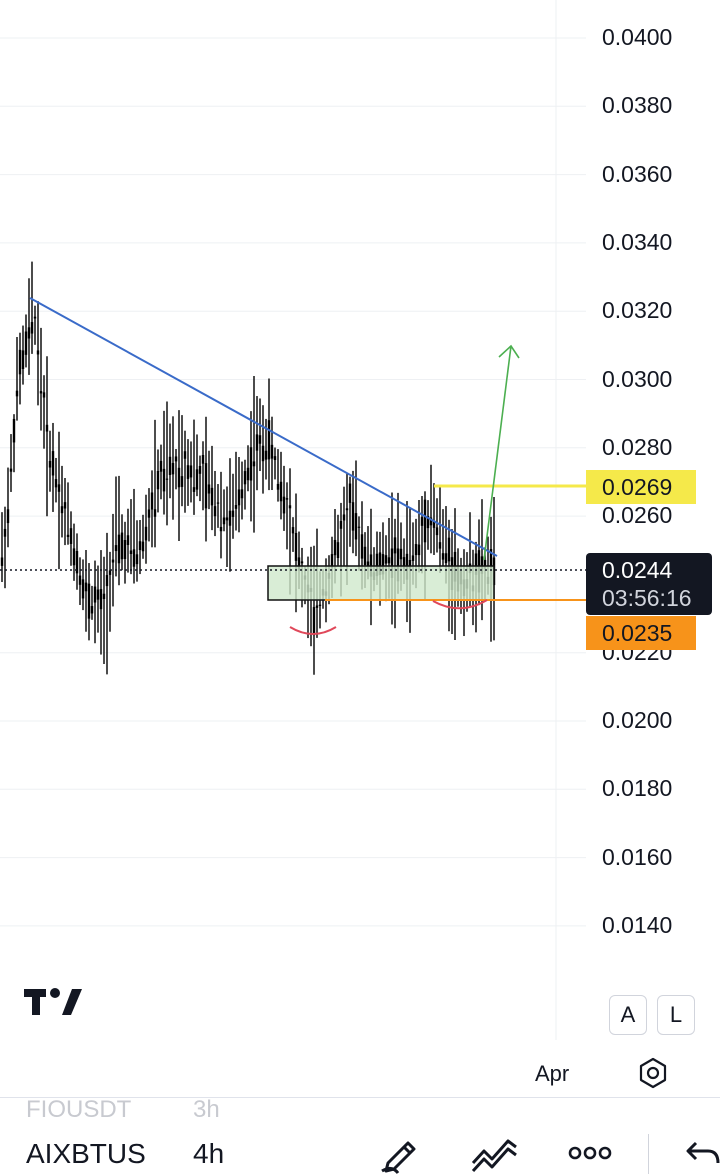 This screenshot has width=720, height=1175. I want to click on undo-arrow-icon, so click(702, 1153).